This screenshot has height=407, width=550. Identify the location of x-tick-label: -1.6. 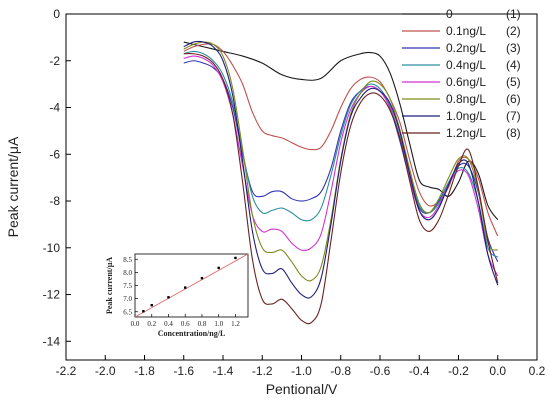
(183, 371).